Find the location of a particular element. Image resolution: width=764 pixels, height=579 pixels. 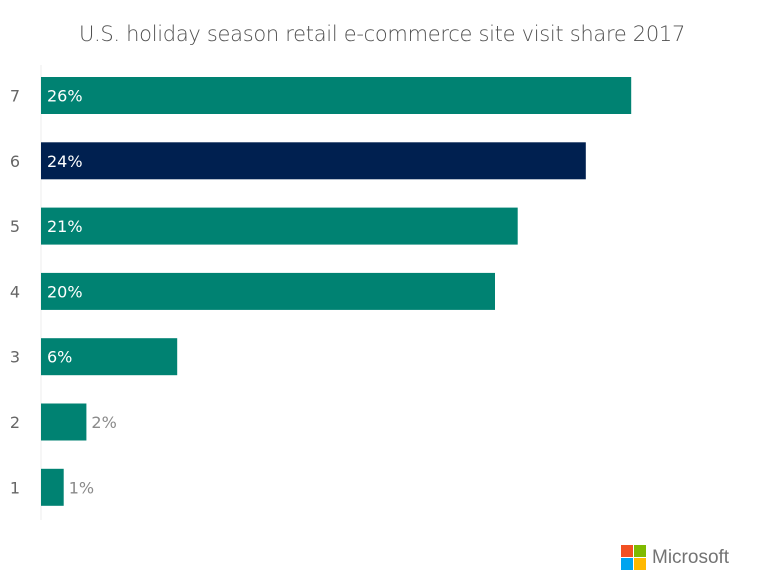

y-tick-label: 7 is located at coordinates (15, 96).